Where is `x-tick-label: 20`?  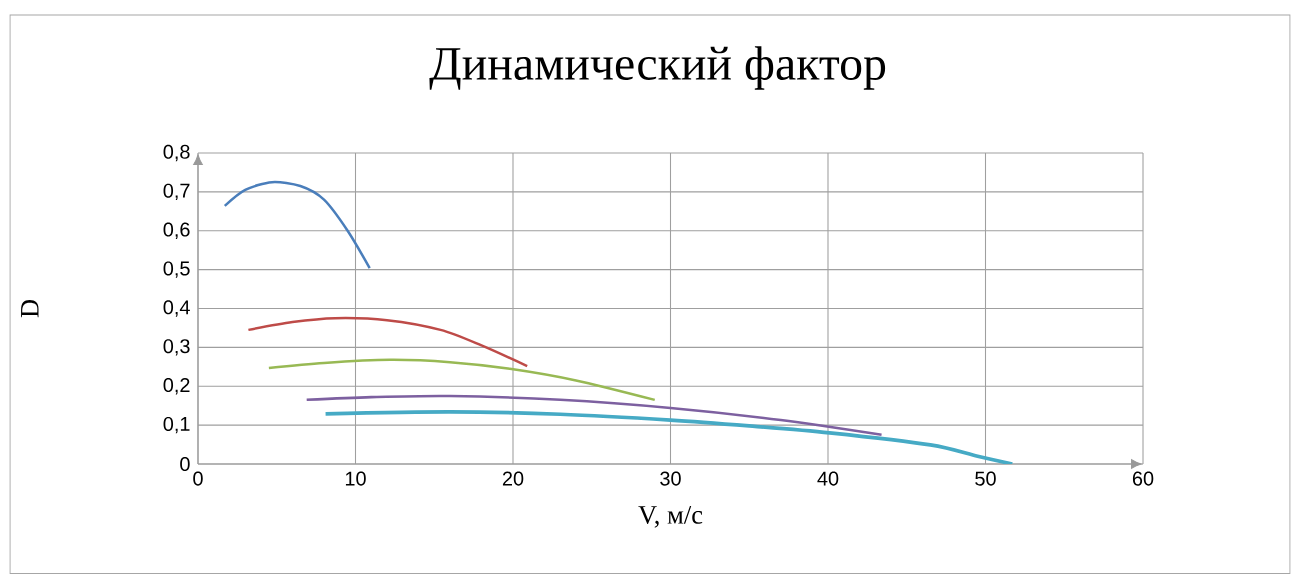 x-tick-label: 20 is located at coordinates (513, 478).